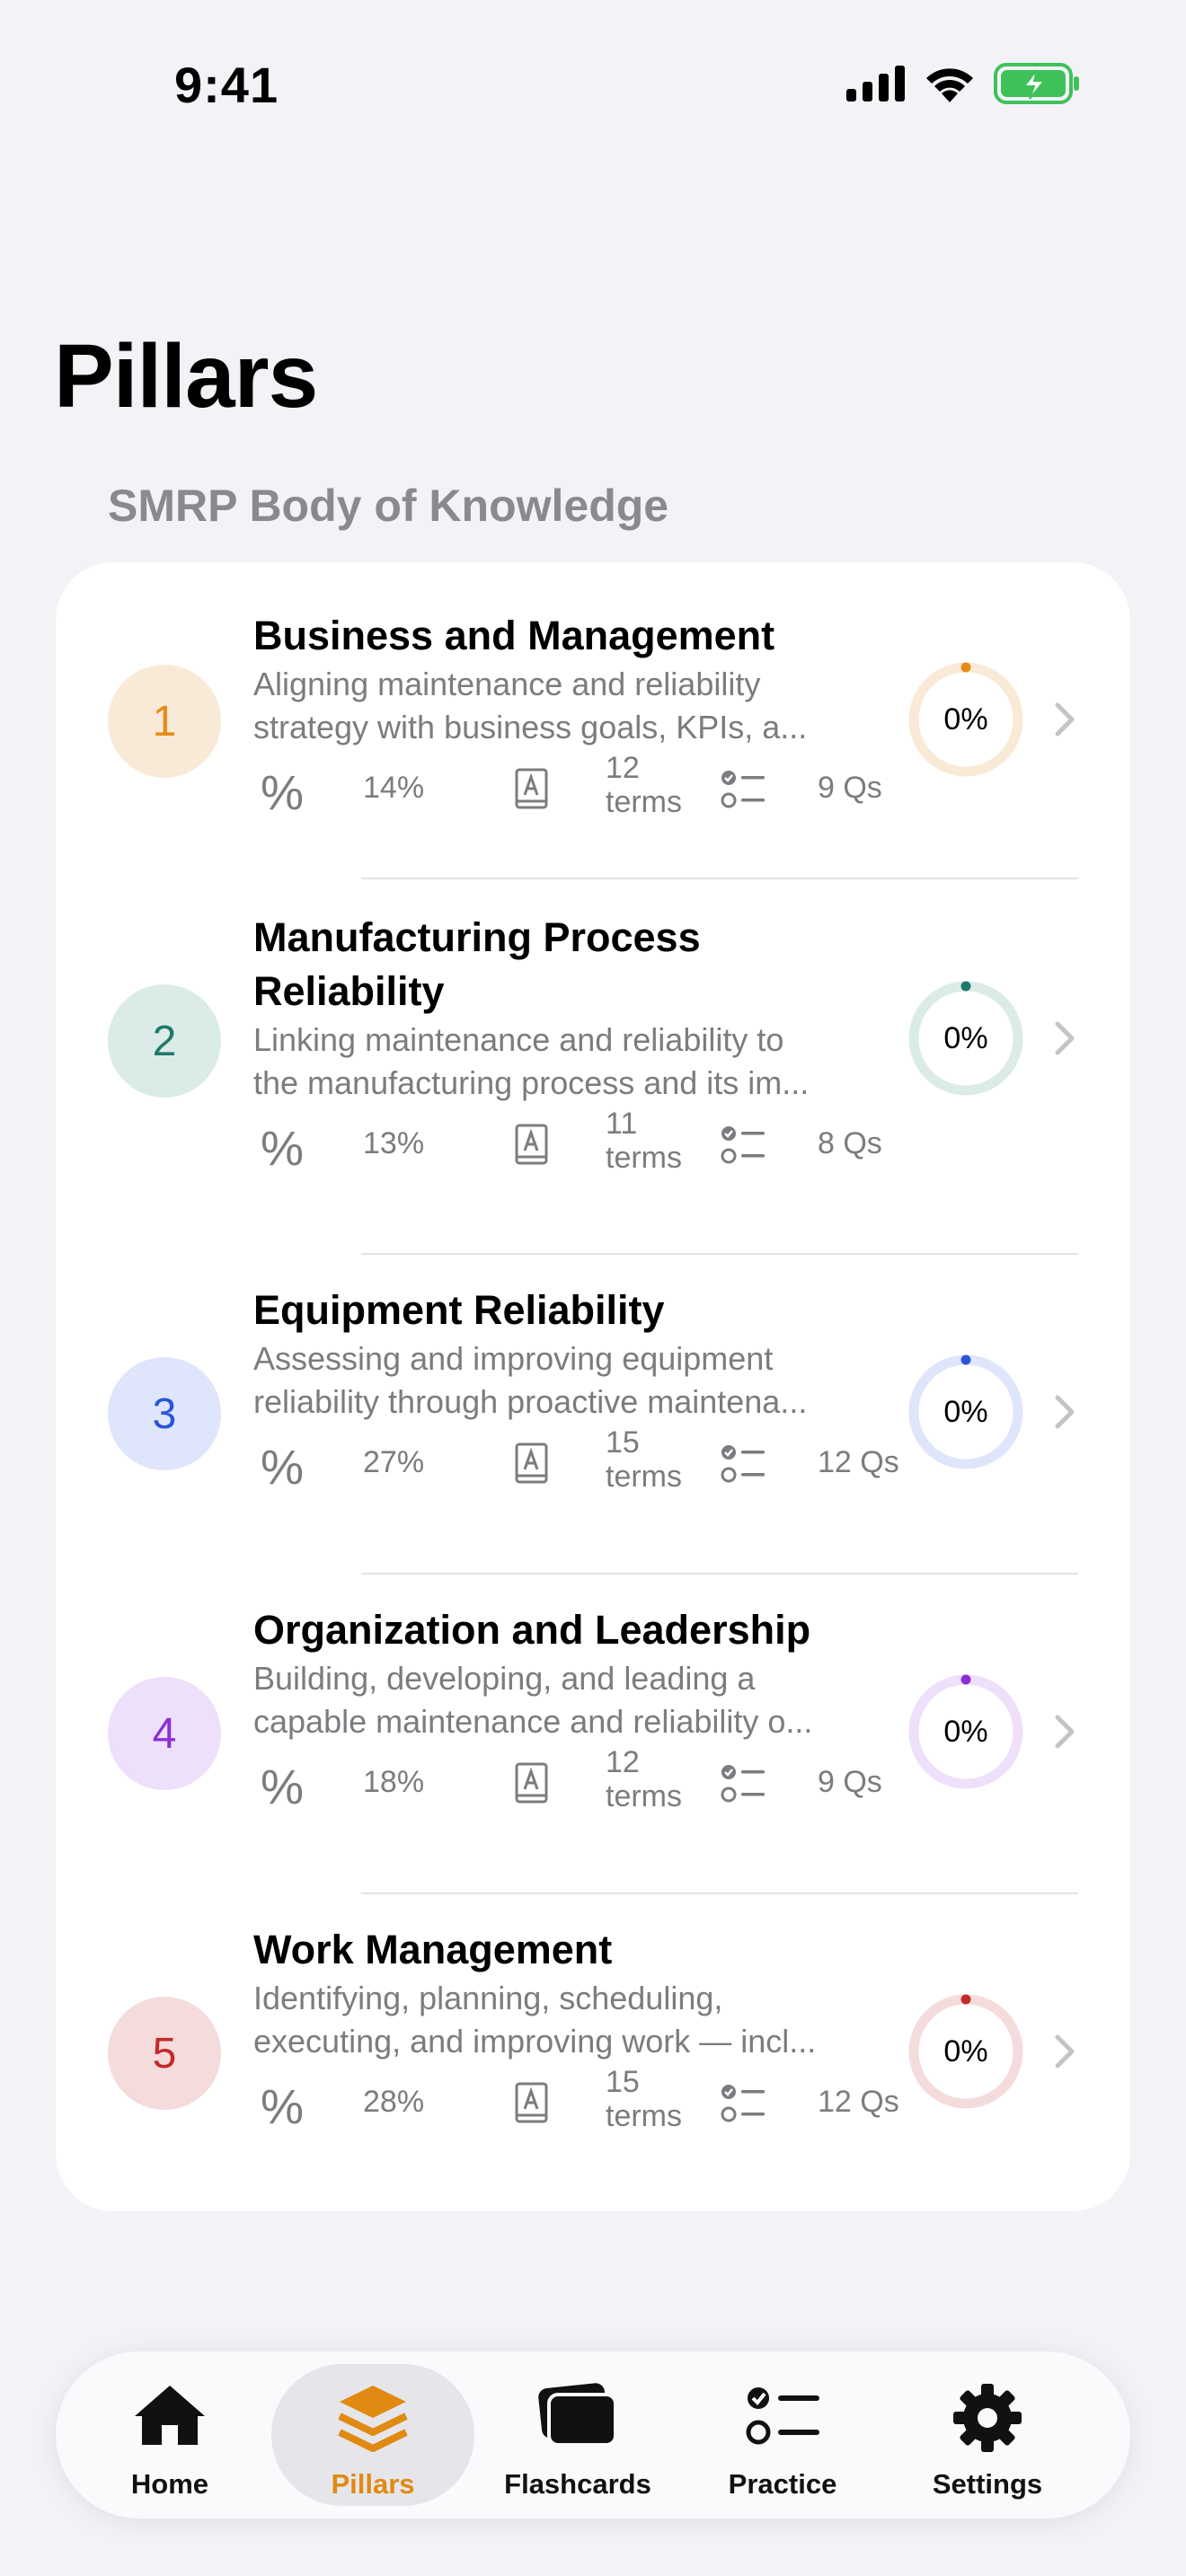 The width and height of the screenshot is (1186, 2576). I want to click on pillar-number-badge: 3, so click(164, 1413).